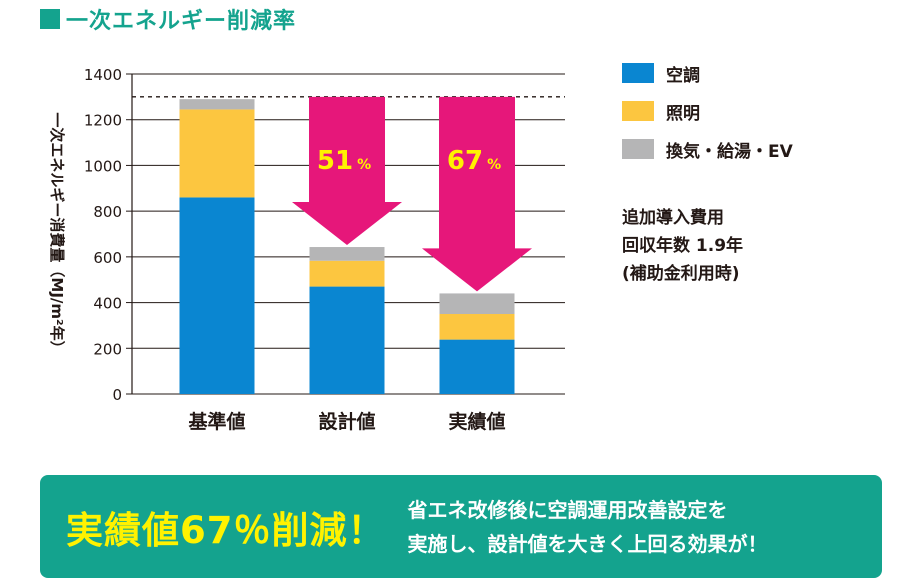  Describe the element at coordinates (107, 349) in the screenshot. I see `y-tick-label: 200` at that location.